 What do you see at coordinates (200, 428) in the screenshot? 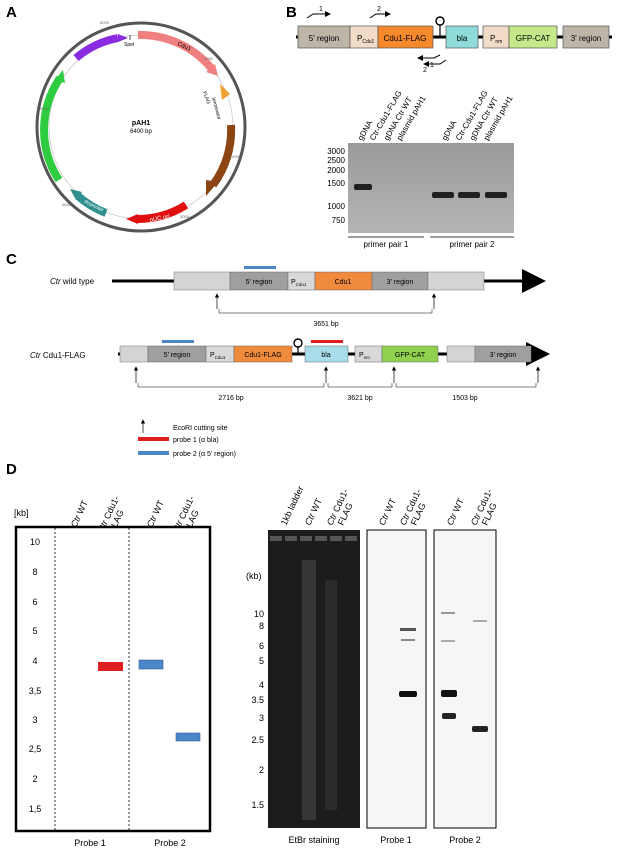
I see `legend-ecori: EcoRI cutting site` at bounding box center [200, 428].